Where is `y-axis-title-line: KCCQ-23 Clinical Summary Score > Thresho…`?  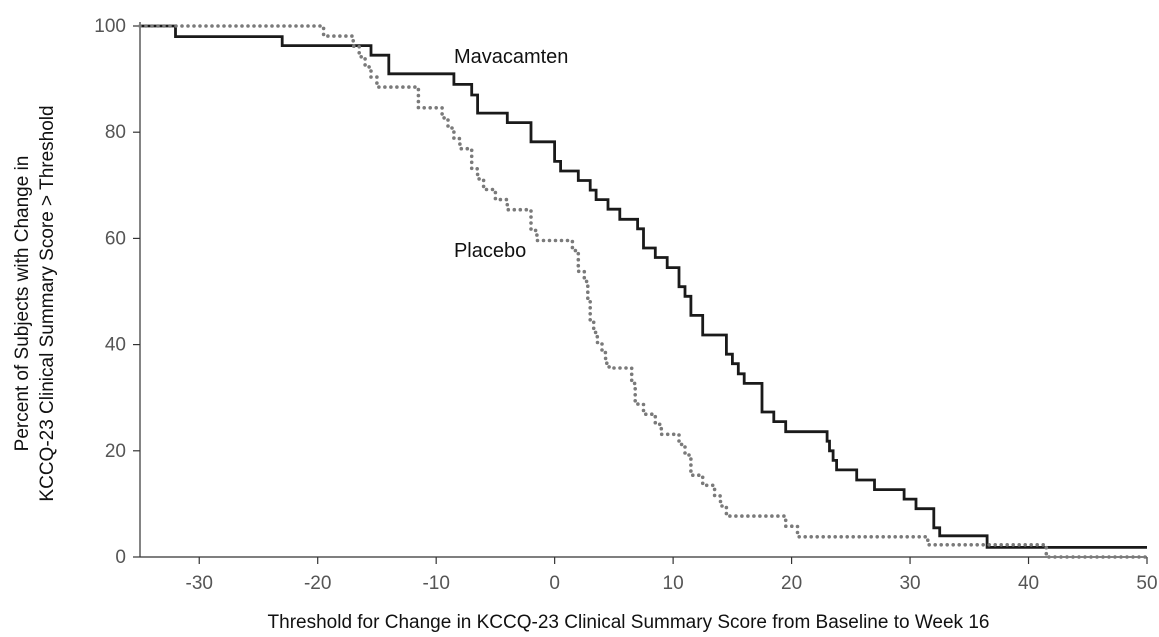 y-axis-title-line: KCCQ-23 Clinical Summary Score > Thresho… is located at coordinates (47, 303).